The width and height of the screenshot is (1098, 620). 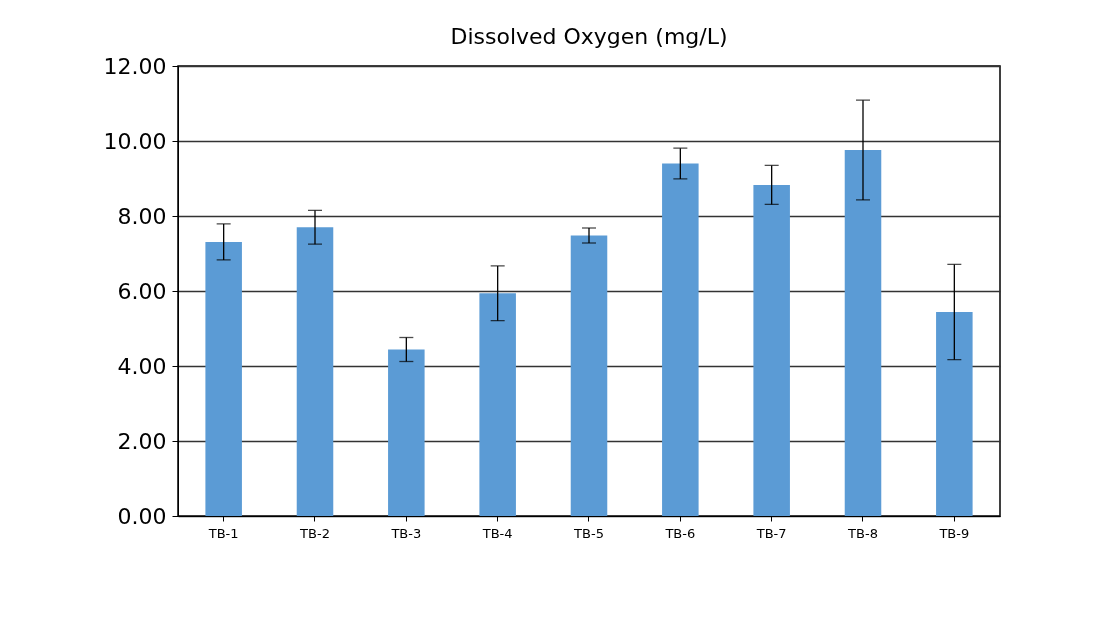 What do you see at coordinates (142, 366) in the screenshot?
I see `y-tick-label: 4.00` at bounding box center [142, 366].